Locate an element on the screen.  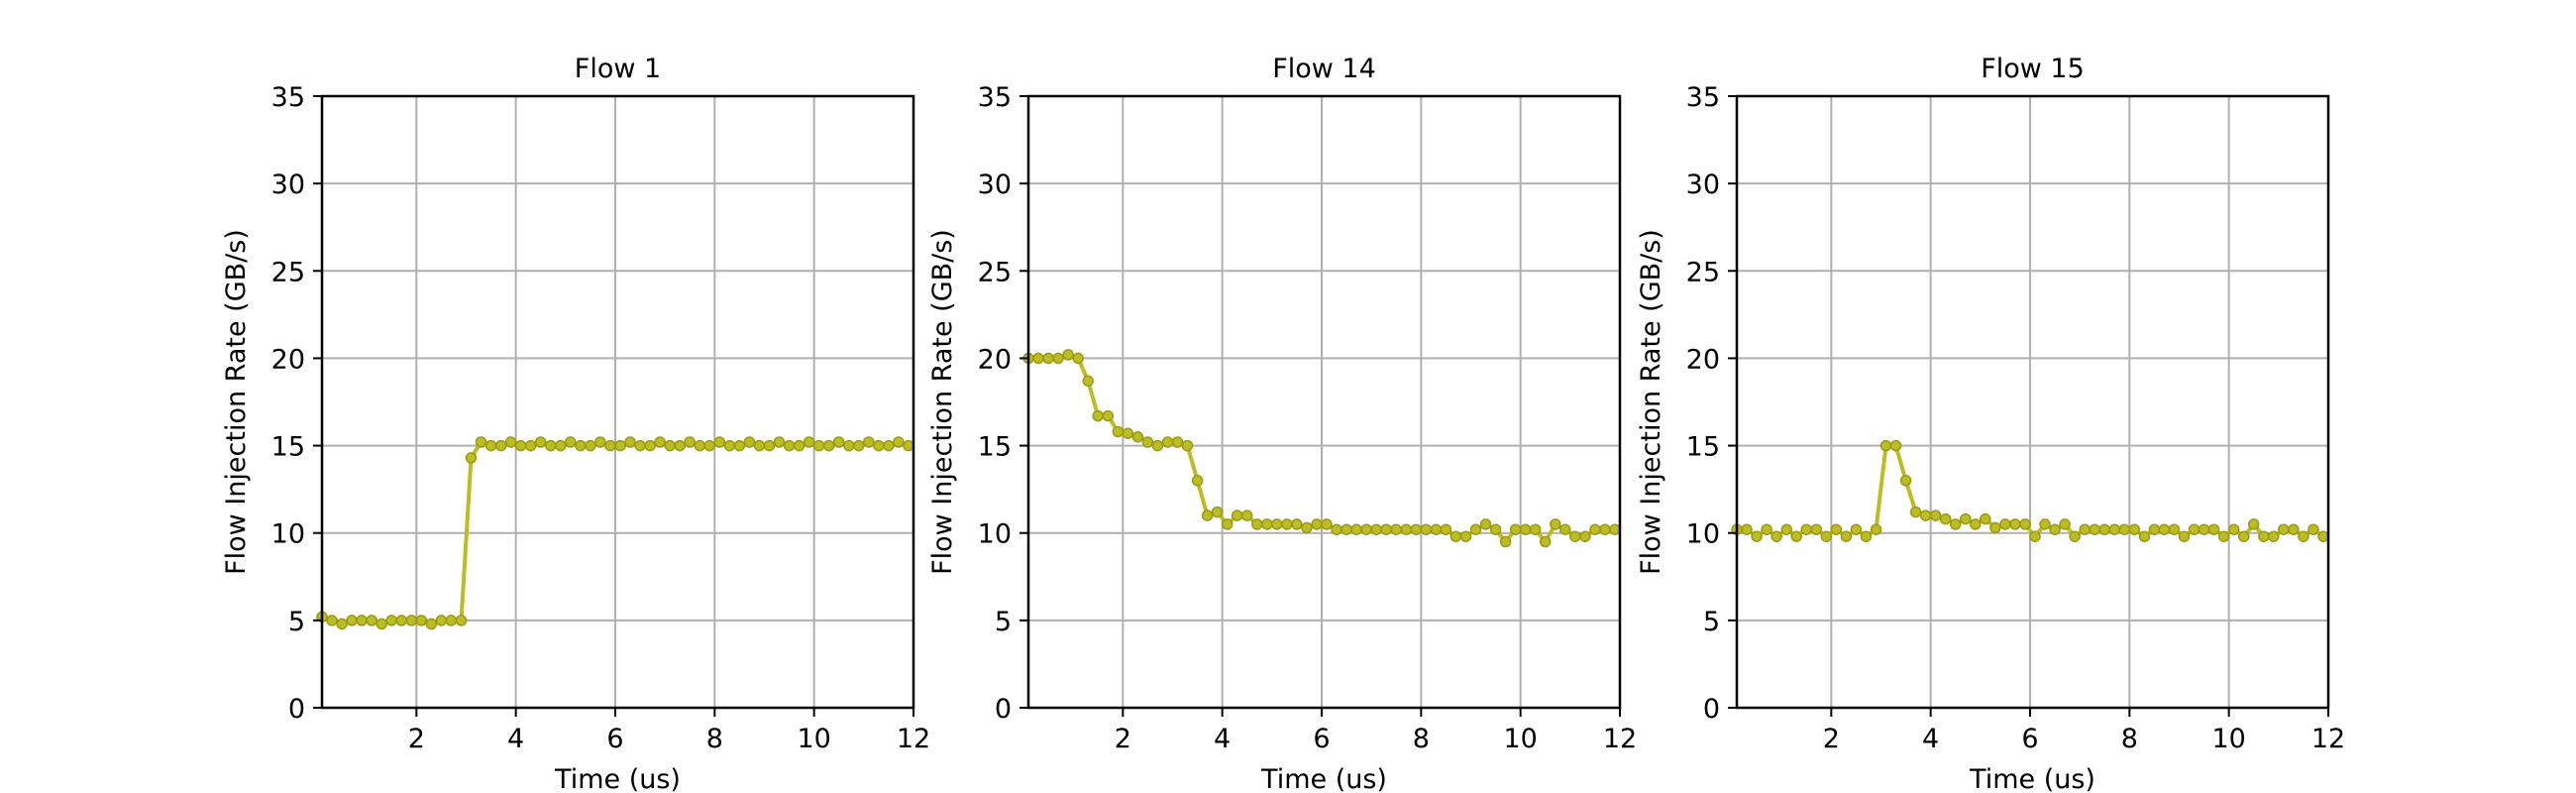
x-tick-label: 2 is located at coordinates (1123, 739).